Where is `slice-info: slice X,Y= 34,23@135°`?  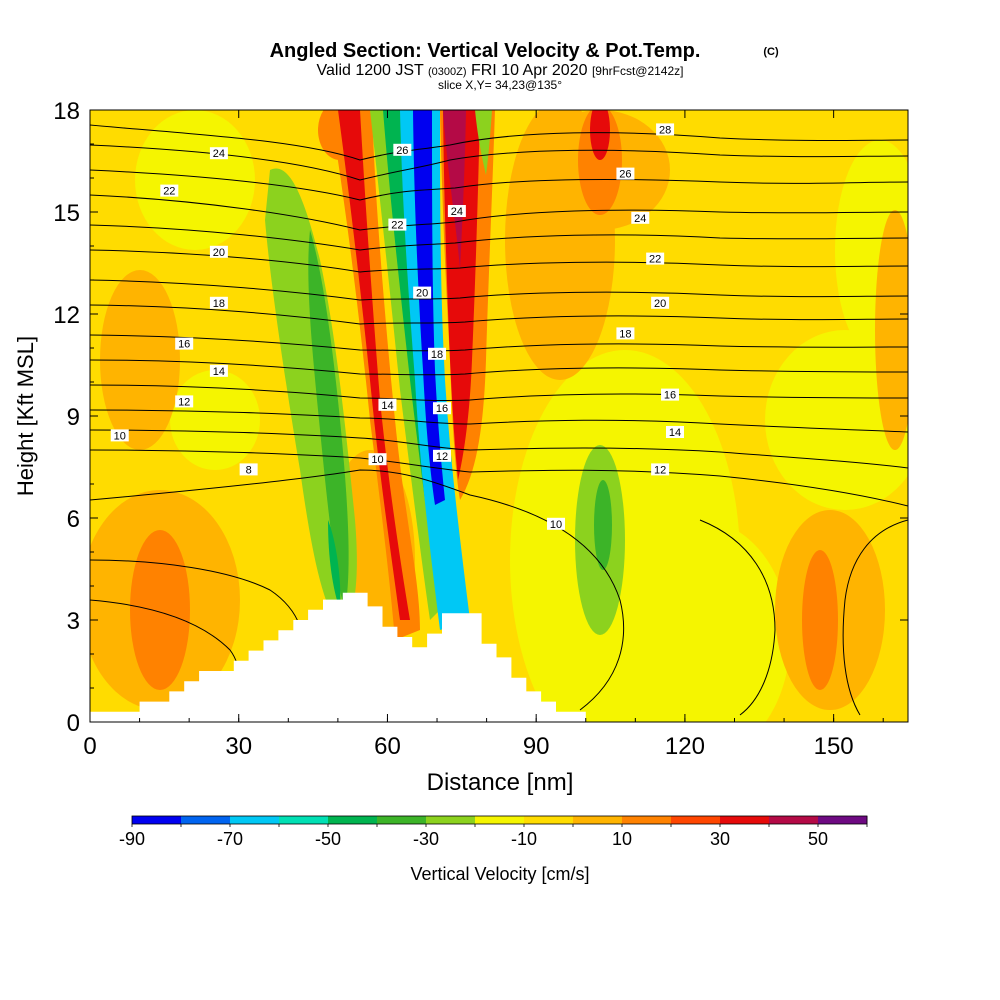 slice-info: slice X,Y= 34,23@135° is located at coordinates (500, 85).